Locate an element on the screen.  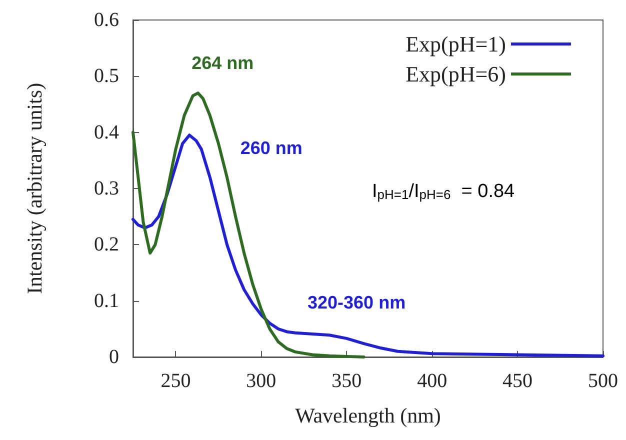
x-tick-label: 450 is located at coordinates (517, 381).